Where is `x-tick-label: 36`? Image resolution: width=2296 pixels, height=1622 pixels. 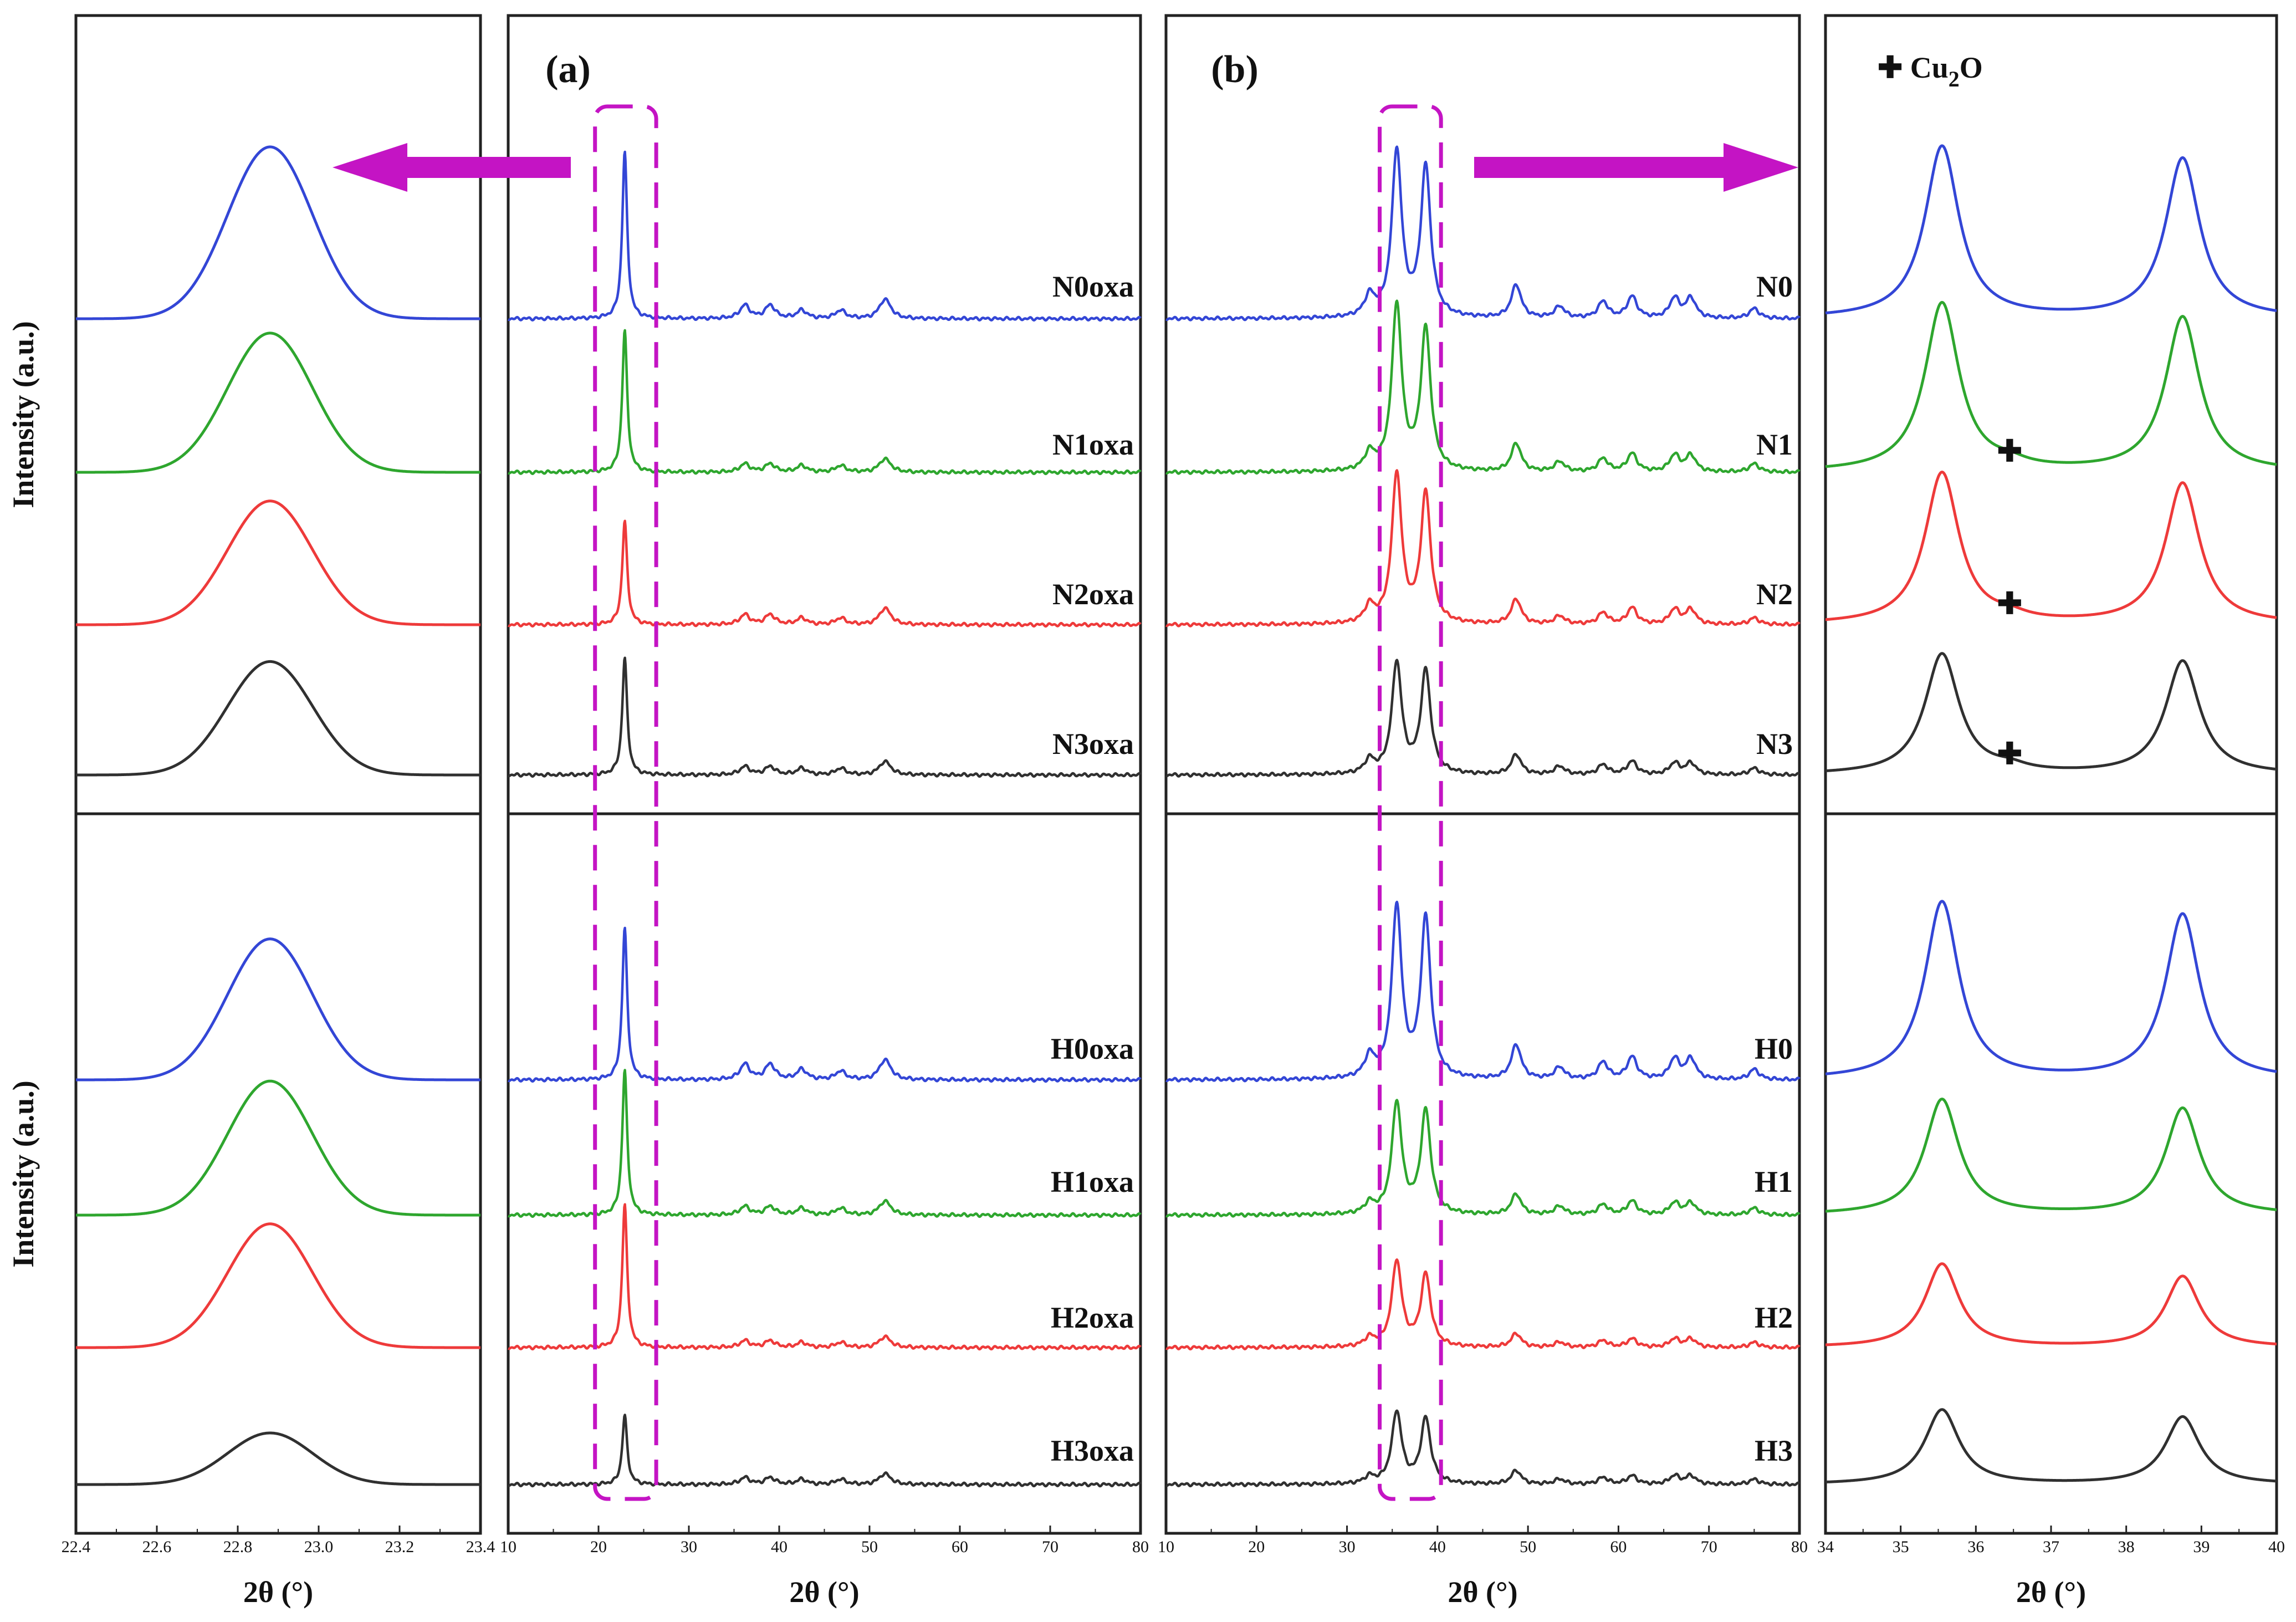
x-tick-label: 36 is located at coordinates (1976, 1547).